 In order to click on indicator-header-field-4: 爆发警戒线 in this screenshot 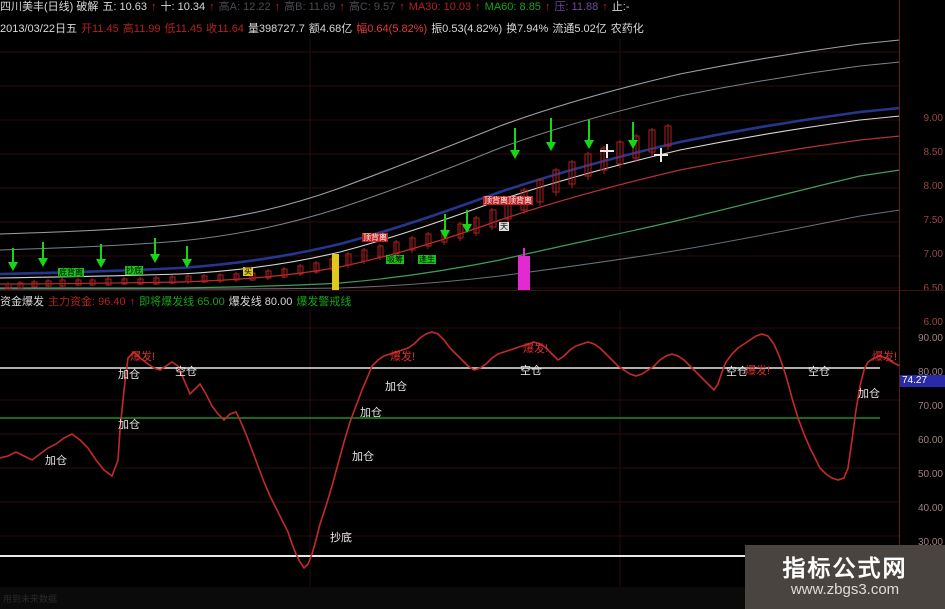, I will do `click(324, 302)`.